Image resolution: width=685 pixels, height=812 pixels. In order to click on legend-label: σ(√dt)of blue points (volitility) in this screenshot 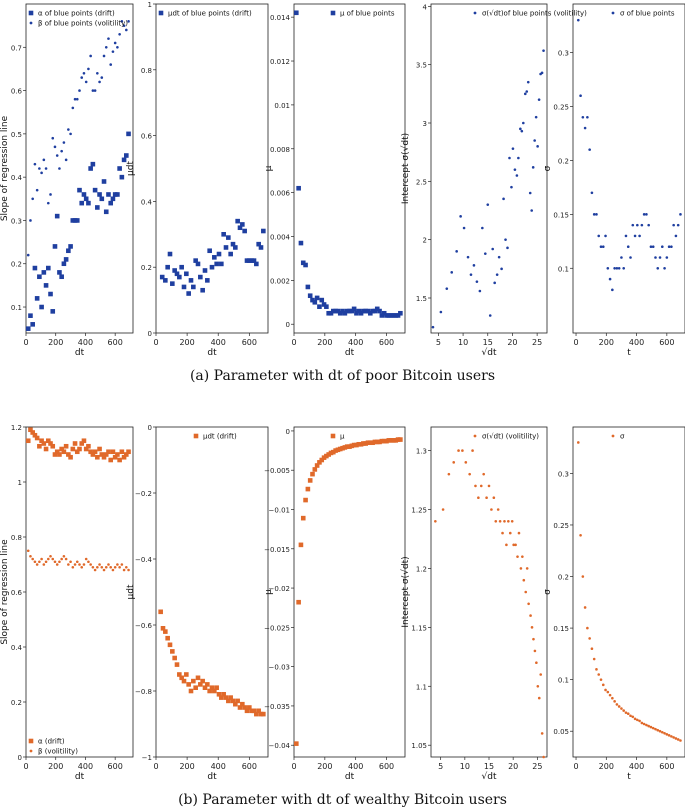, I will do `click(534, 14)`.